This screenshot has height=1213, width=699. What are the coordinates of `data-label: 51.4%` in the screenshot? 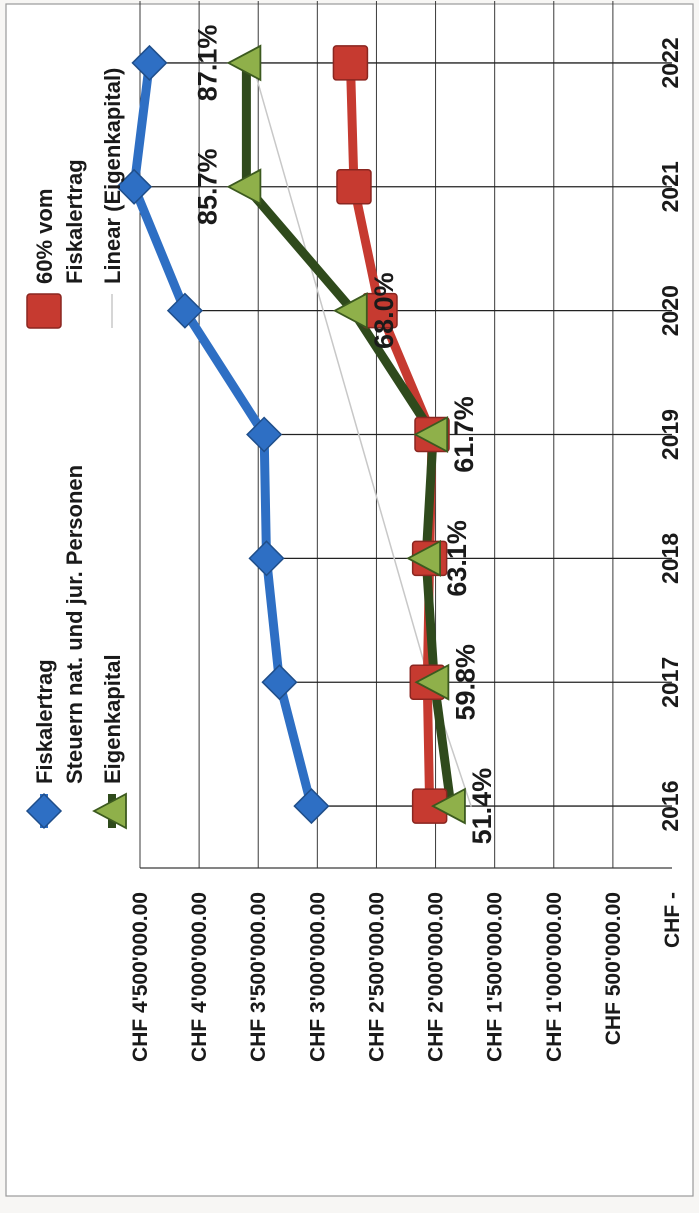 It's located at (482, 806).